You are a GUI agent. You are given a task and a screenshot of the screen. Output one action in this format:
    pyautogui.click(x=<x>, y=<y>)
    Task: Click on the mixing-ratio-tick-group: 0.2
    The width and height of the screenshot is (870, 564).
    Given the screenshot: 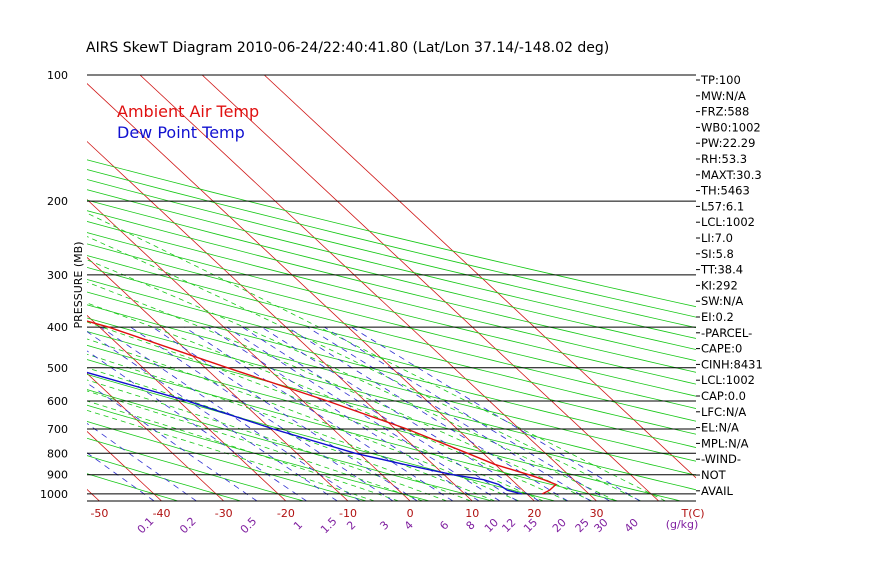 What is the action you would take?
    pyautogui.click(x=188, y=526)
    